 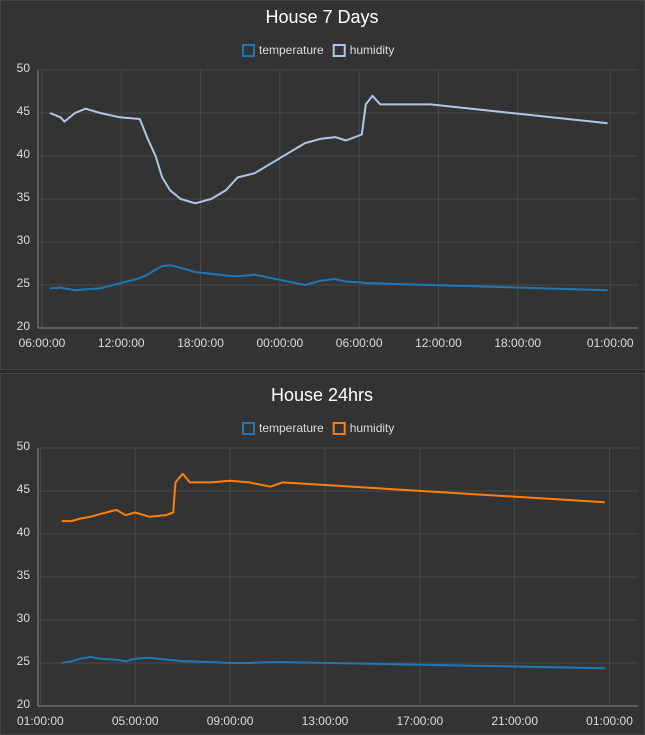 What do you see at coordinates (230, 721) in the screenshot?
I see `x-tick-label: 09:00:00` at bounding box center [230, 721].